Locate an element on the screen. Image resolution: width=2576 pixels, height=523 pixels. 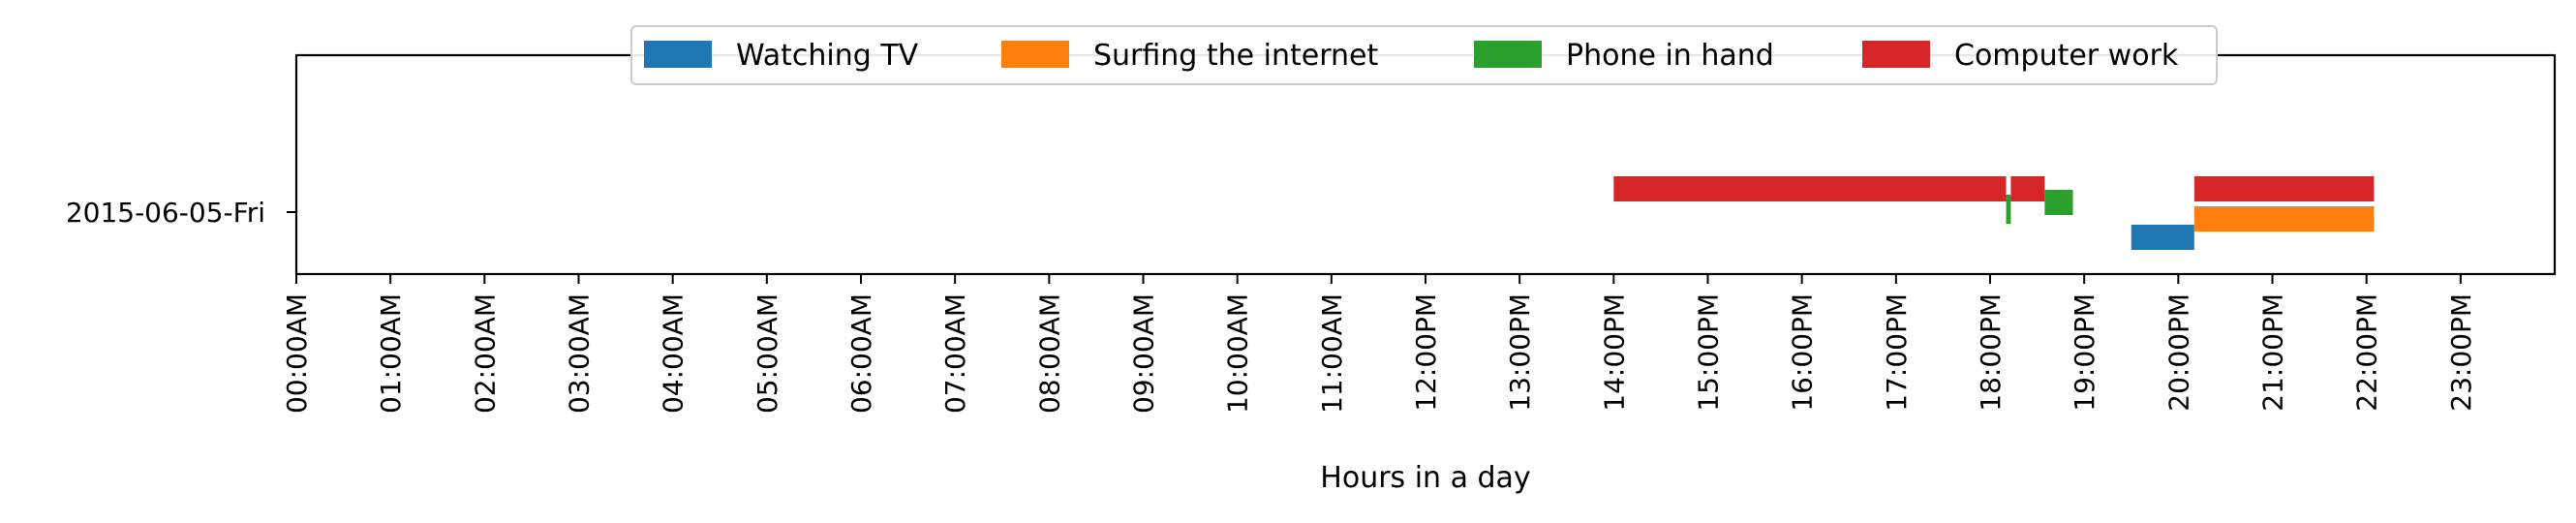
x-tick-label: 16:00PM is located at coordinates (1803, 352).